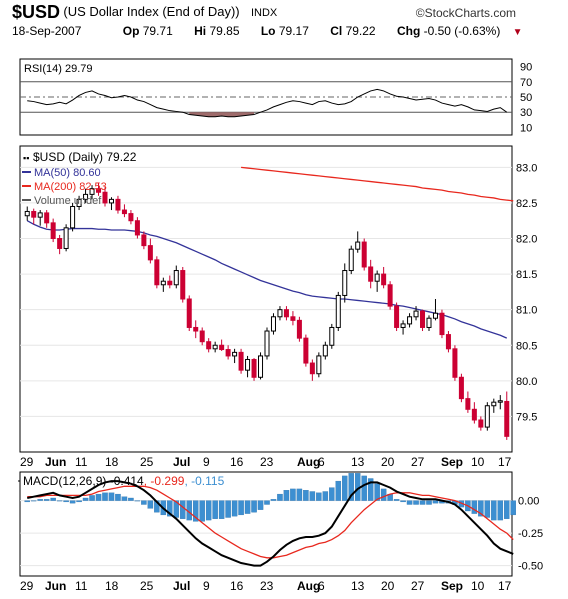 The height and width of the screenshot is (599, 568). I want to click on rsi-line, so click(267, 103).